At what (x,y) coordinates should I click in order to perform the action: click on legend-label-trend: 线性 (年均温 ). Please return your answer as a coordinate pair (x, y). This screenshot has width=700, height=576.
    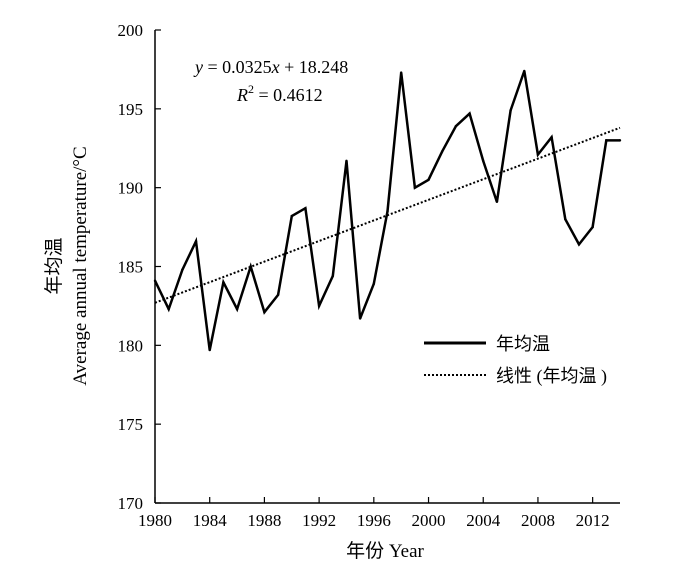
    Looking at the image, I should click on (551, 376).